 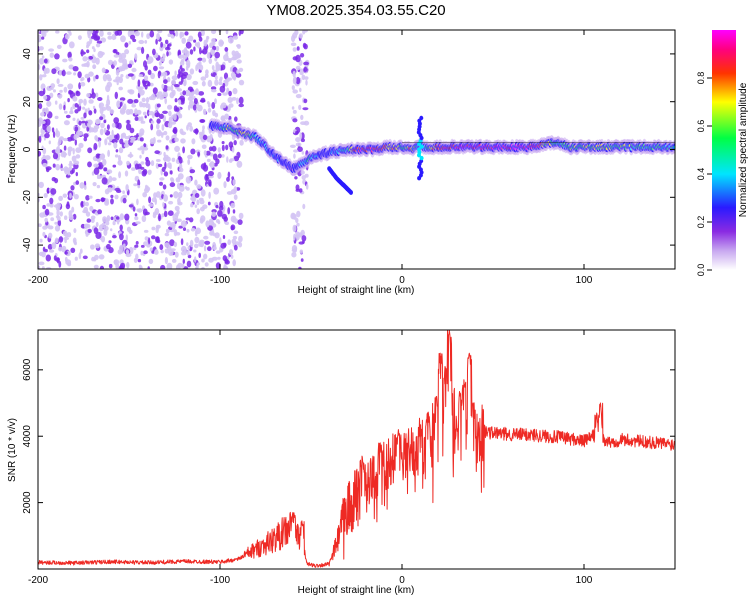 What do you see at coordinates (27, 197) in the screenshot?
I see `y-tick-label: -20` at bounding box center [27, 197].